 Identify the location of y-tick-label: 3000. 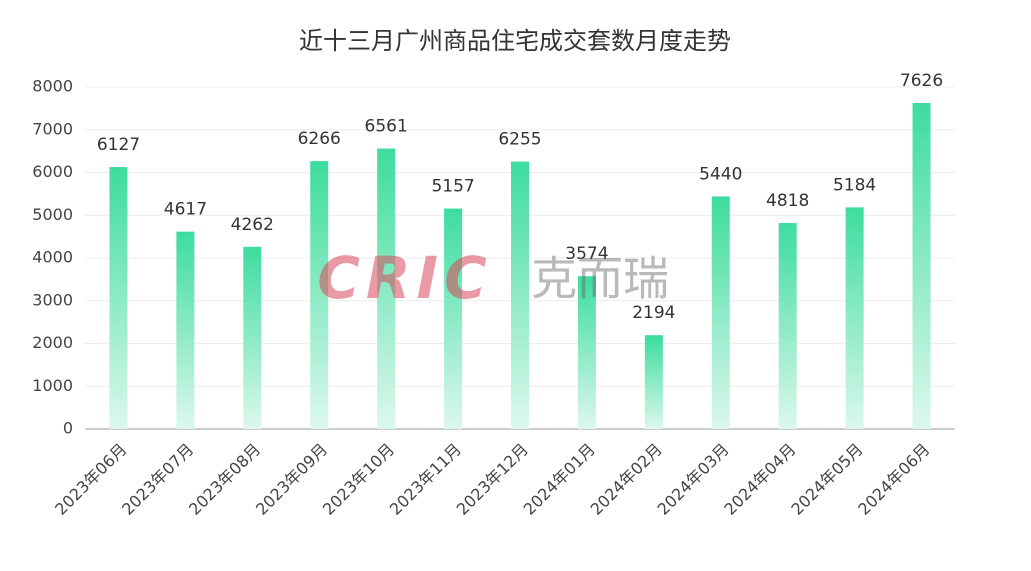
(52, 299).